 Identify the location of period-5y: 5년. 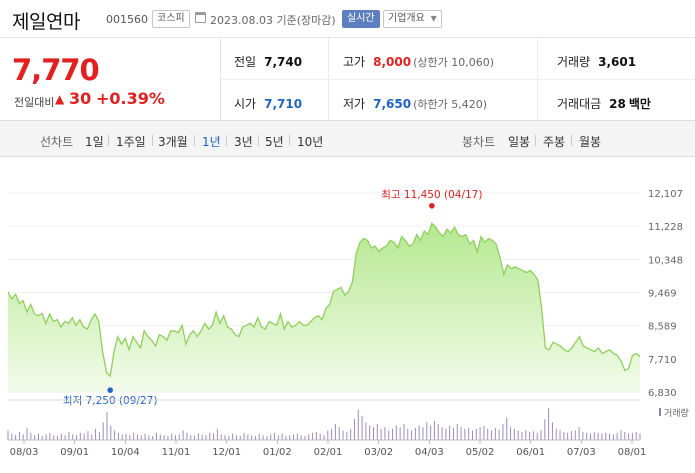
(274, 142).